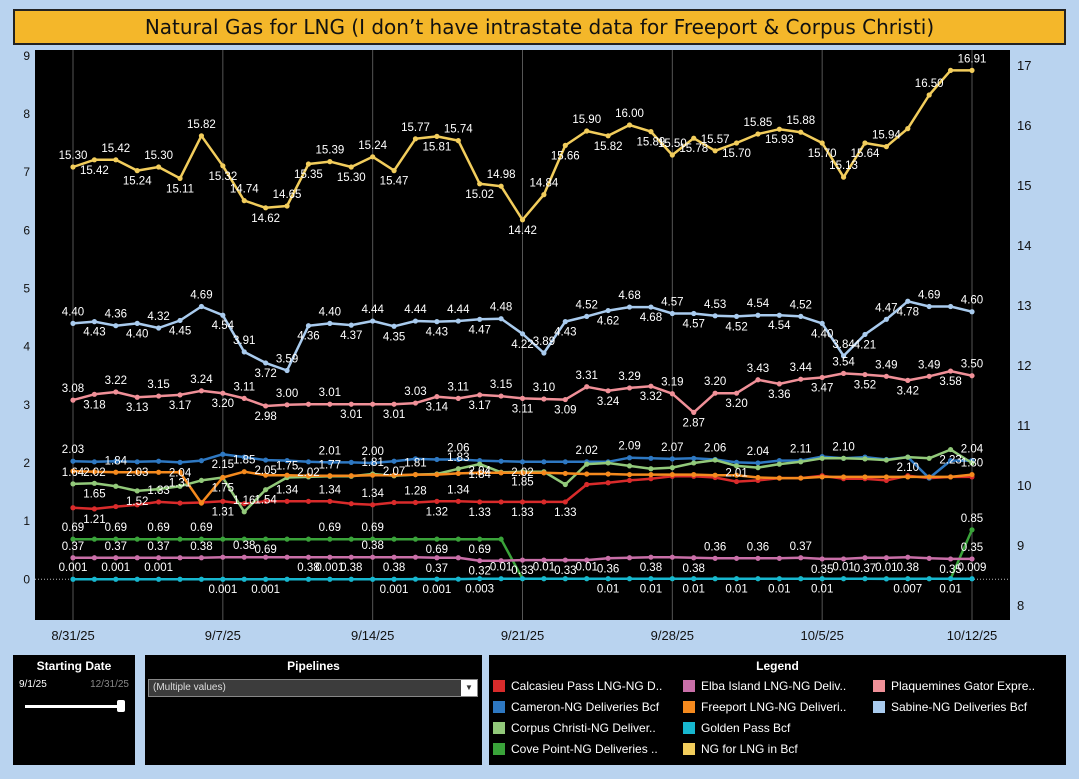 This screenshot has height=779, width=1079. Describe the element at coordinates (968, 727) in the screenshot. I see `legend-item` at that location.